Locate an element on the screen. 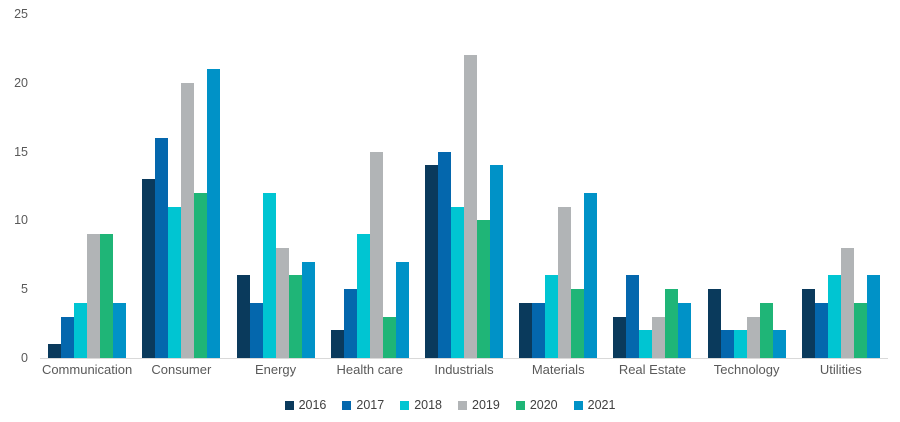 This screenshot has height=422, width=900. bar-2016-industrials is located at coordinates (431, 261).